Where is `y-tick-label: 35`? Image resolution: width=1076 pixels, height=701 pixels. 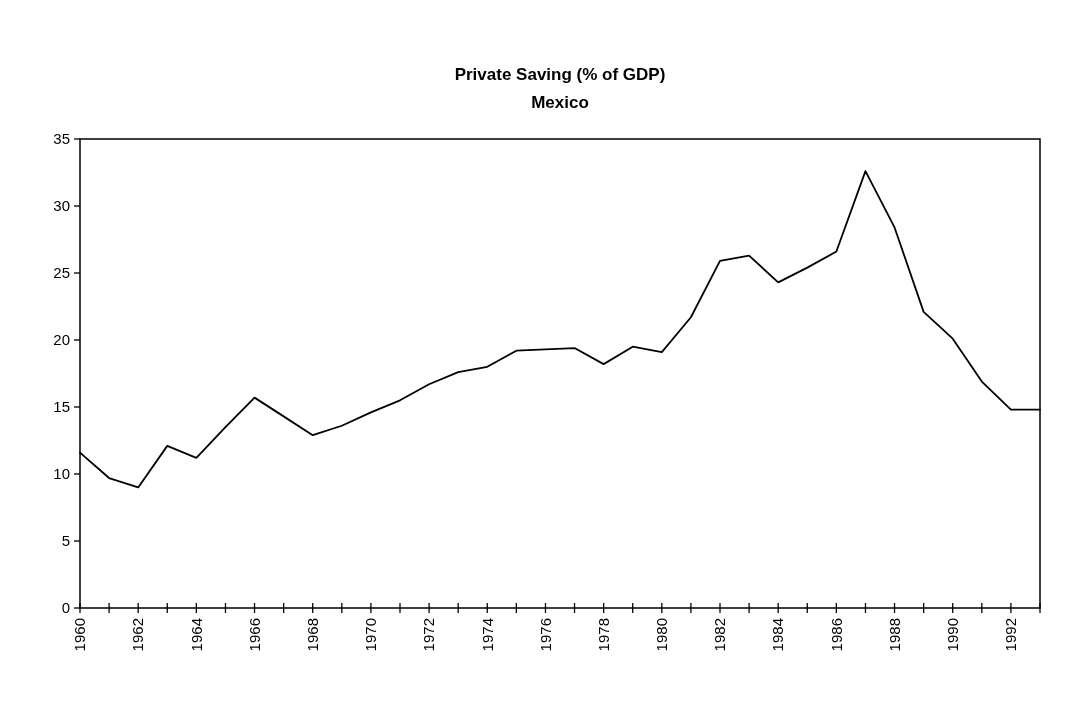
y-tick-label: 35 is located at coordinates (61, 139).